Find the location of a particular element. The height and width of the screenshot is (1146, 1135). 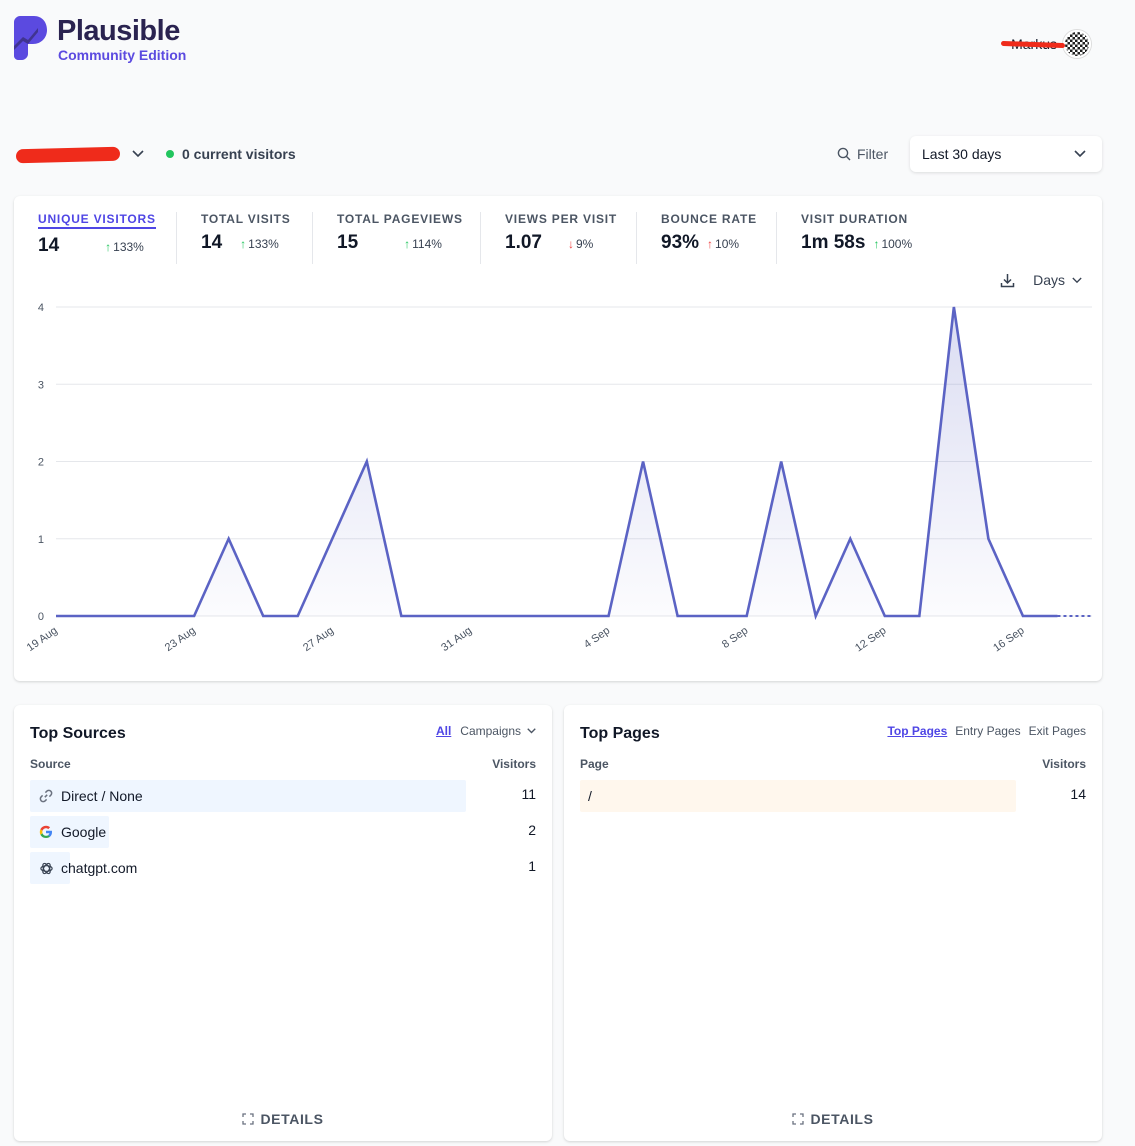

stat-change: ↓ 9% is located at coordinates (580, 244).